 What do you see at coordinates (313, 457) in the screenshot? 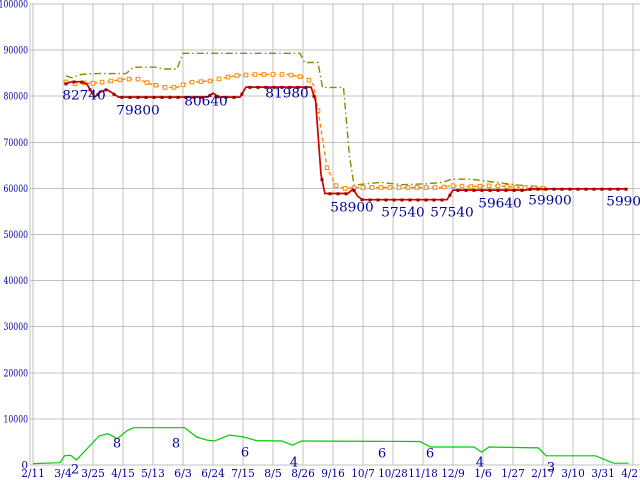
I see `count-point-labels: 2 8 8 6 4 6 6 4 3` at bounding box center [313, 457].